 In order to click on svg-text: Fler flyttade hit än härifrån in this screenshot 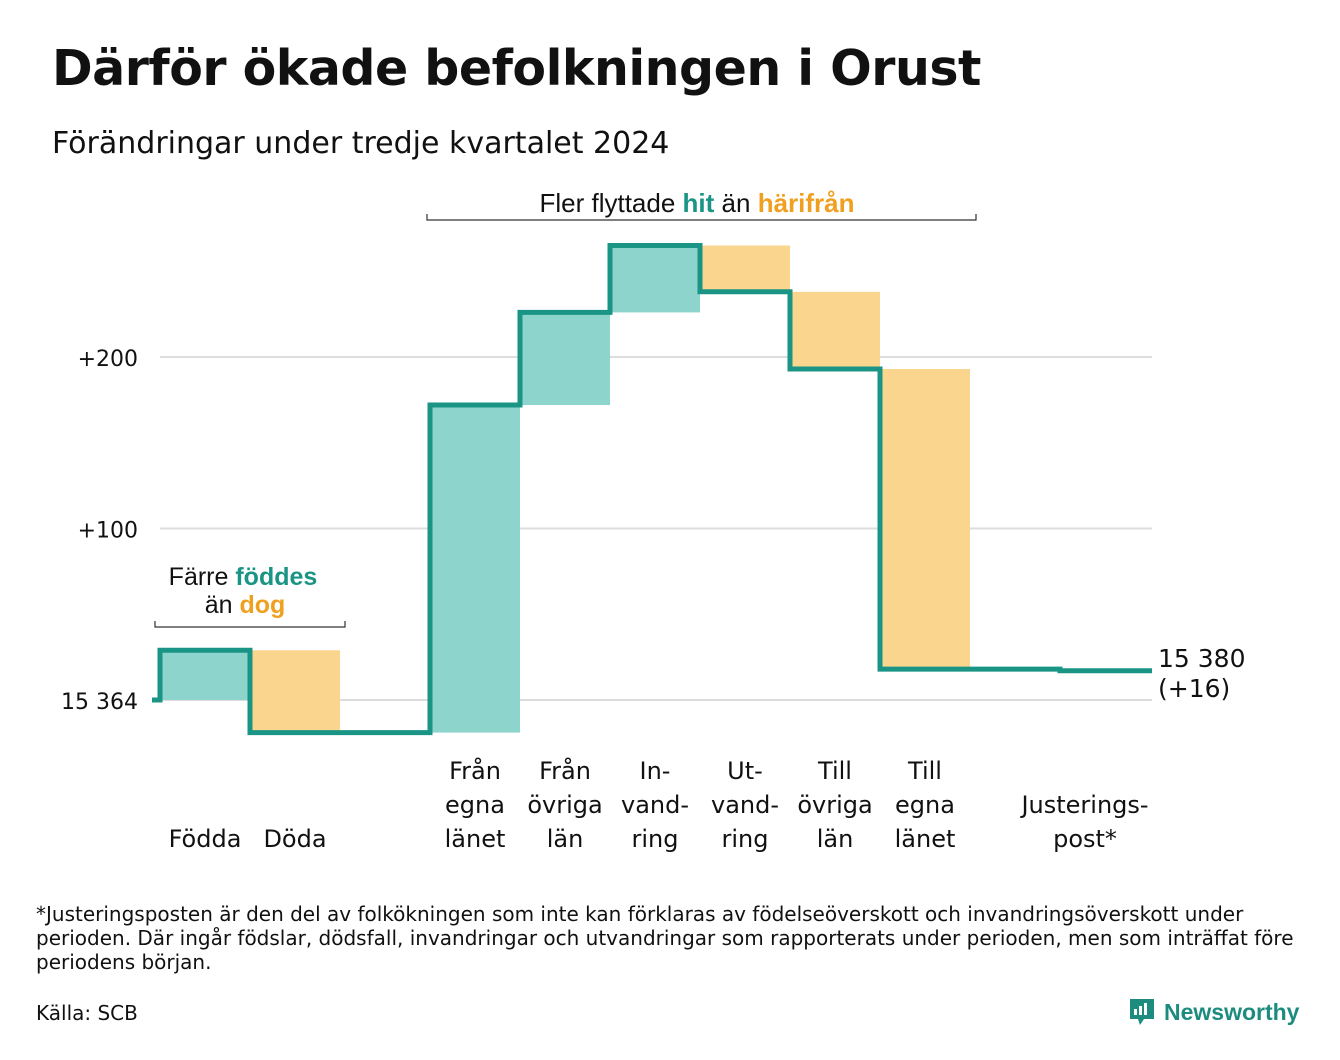, I will do `click(696, 203)`.